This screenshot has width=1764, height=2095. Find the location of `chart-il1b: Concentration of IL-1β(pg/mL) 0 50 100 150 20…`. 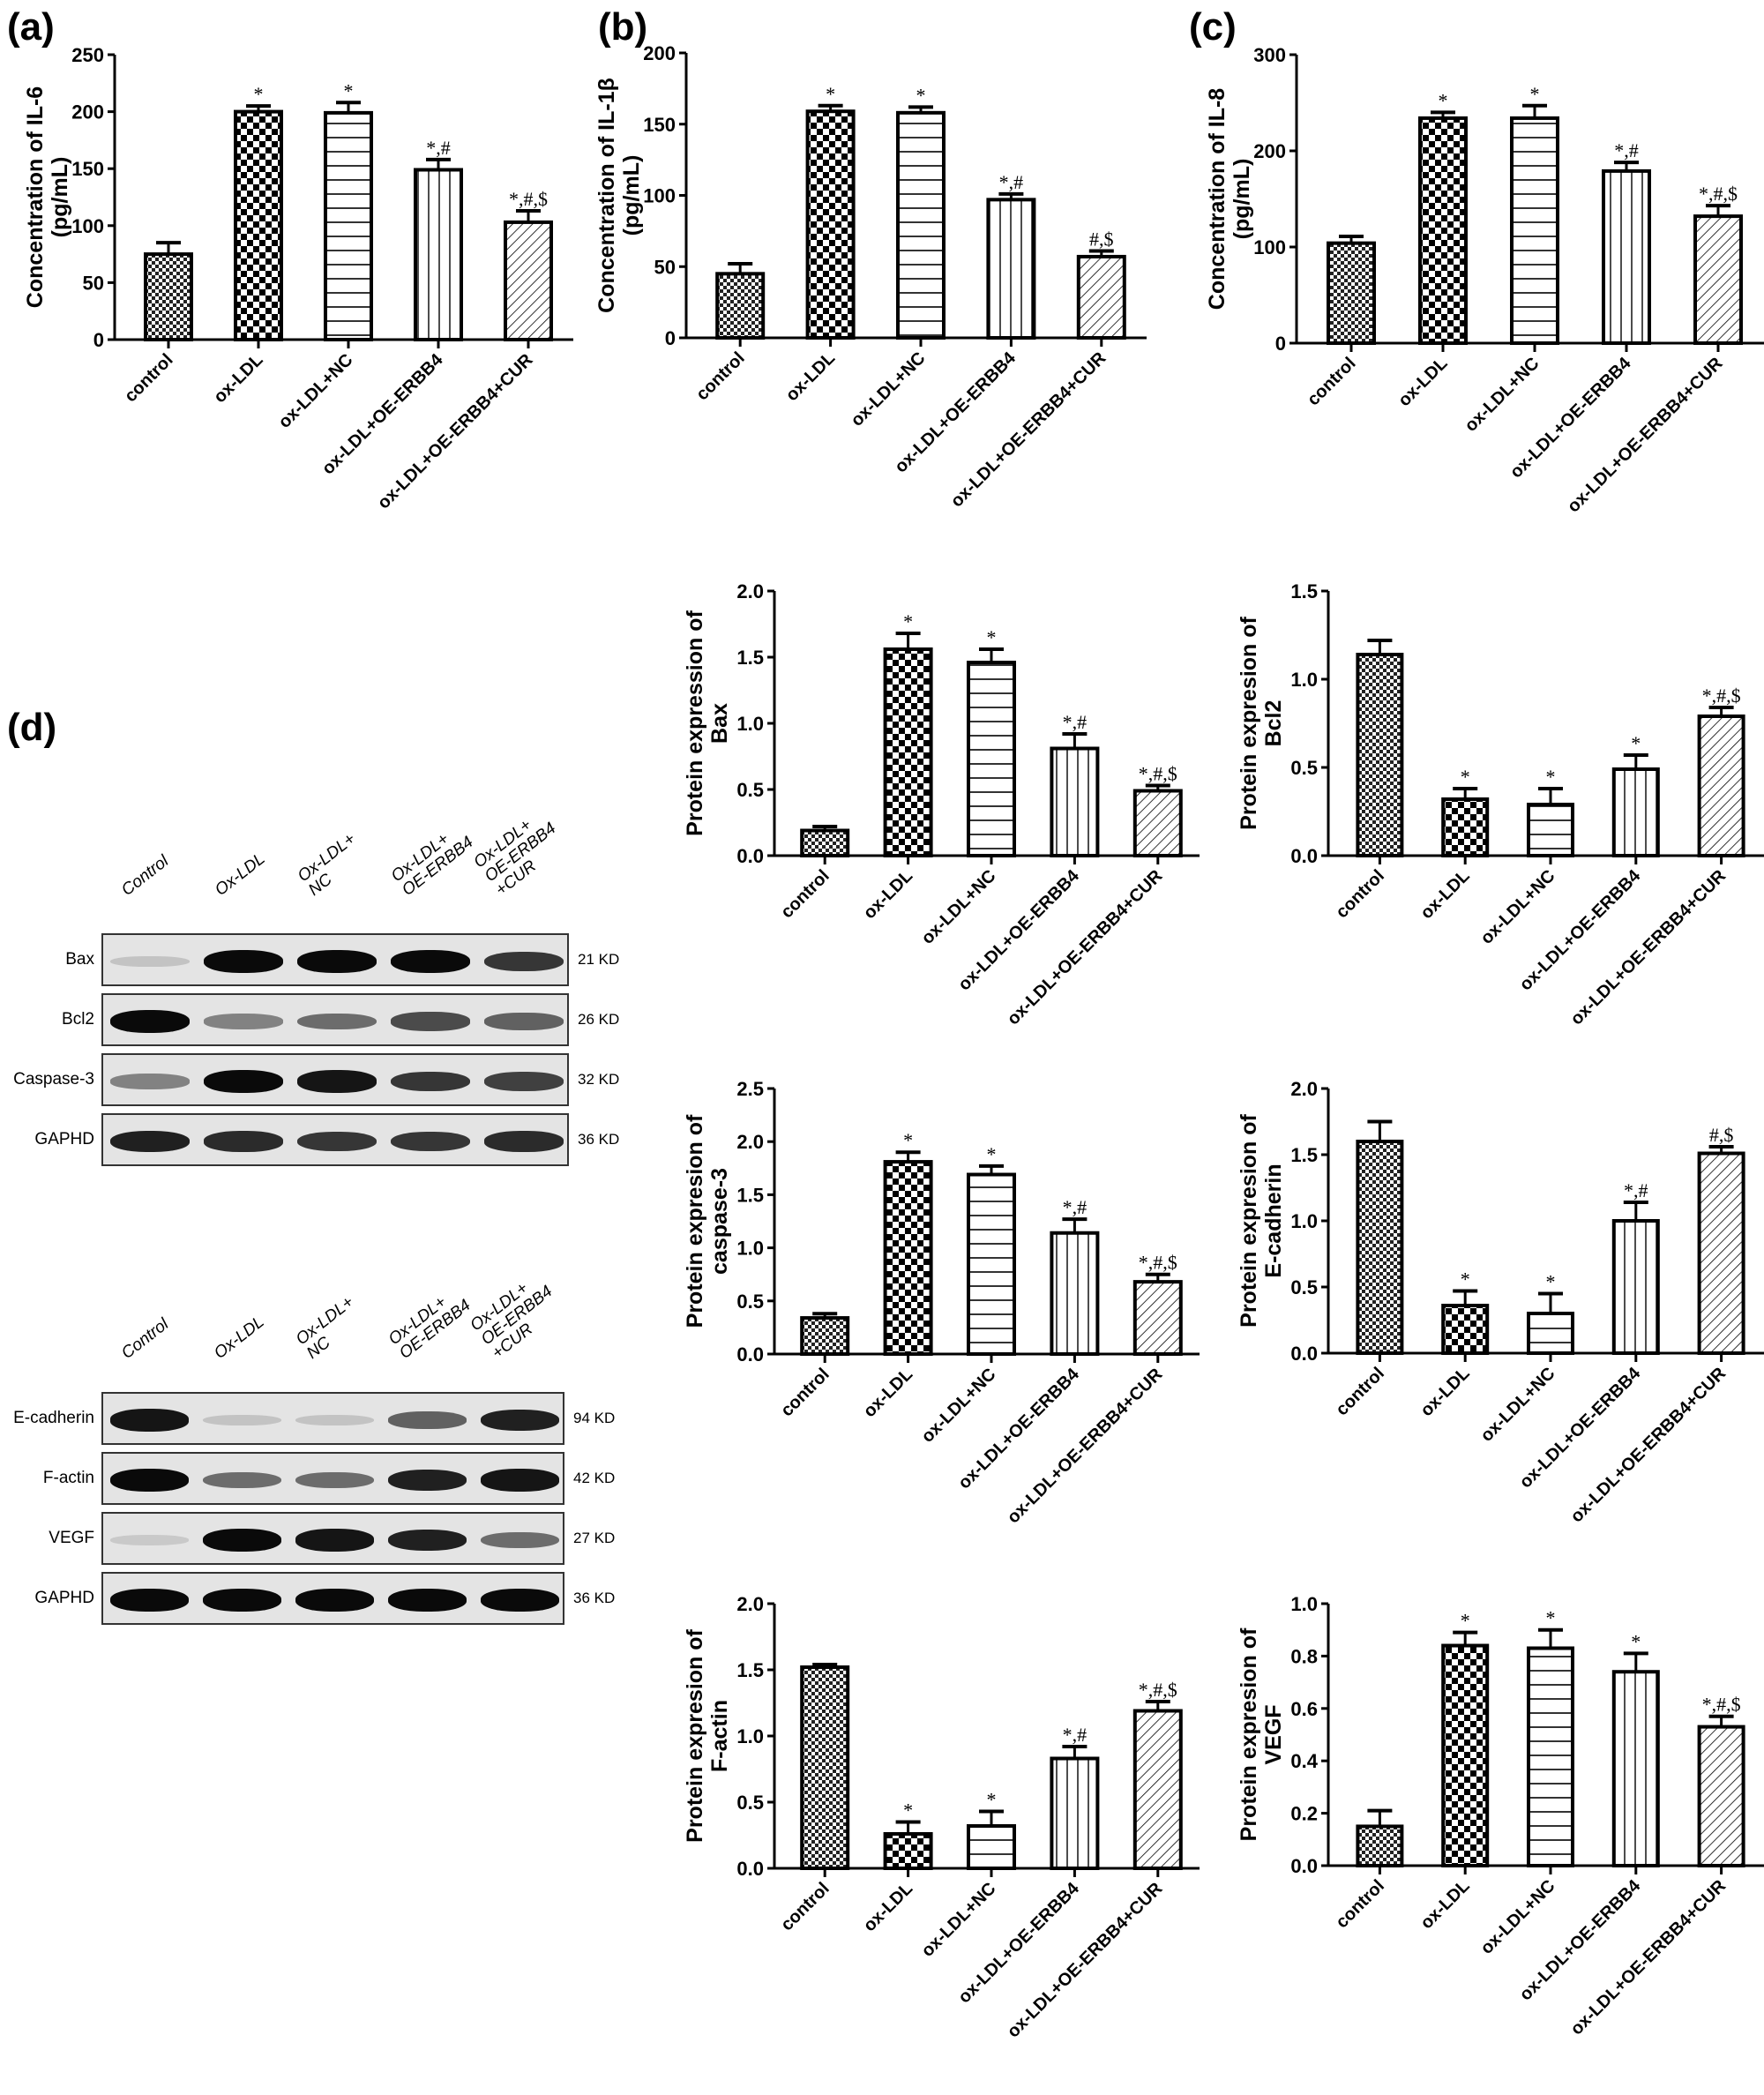

chart-il1b: Concentration of IL-1β(pg/mL) 0 50 100 150 20… is located at coordinates (873, 276).